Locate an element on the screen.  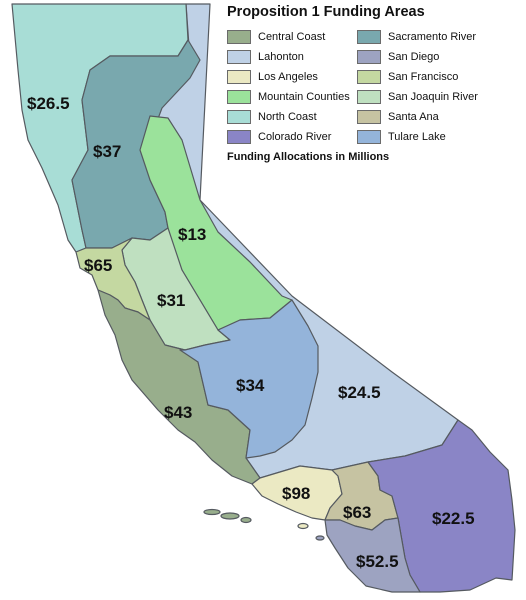
legend-item: Tulare Lake is located at coordinates (401, 136).